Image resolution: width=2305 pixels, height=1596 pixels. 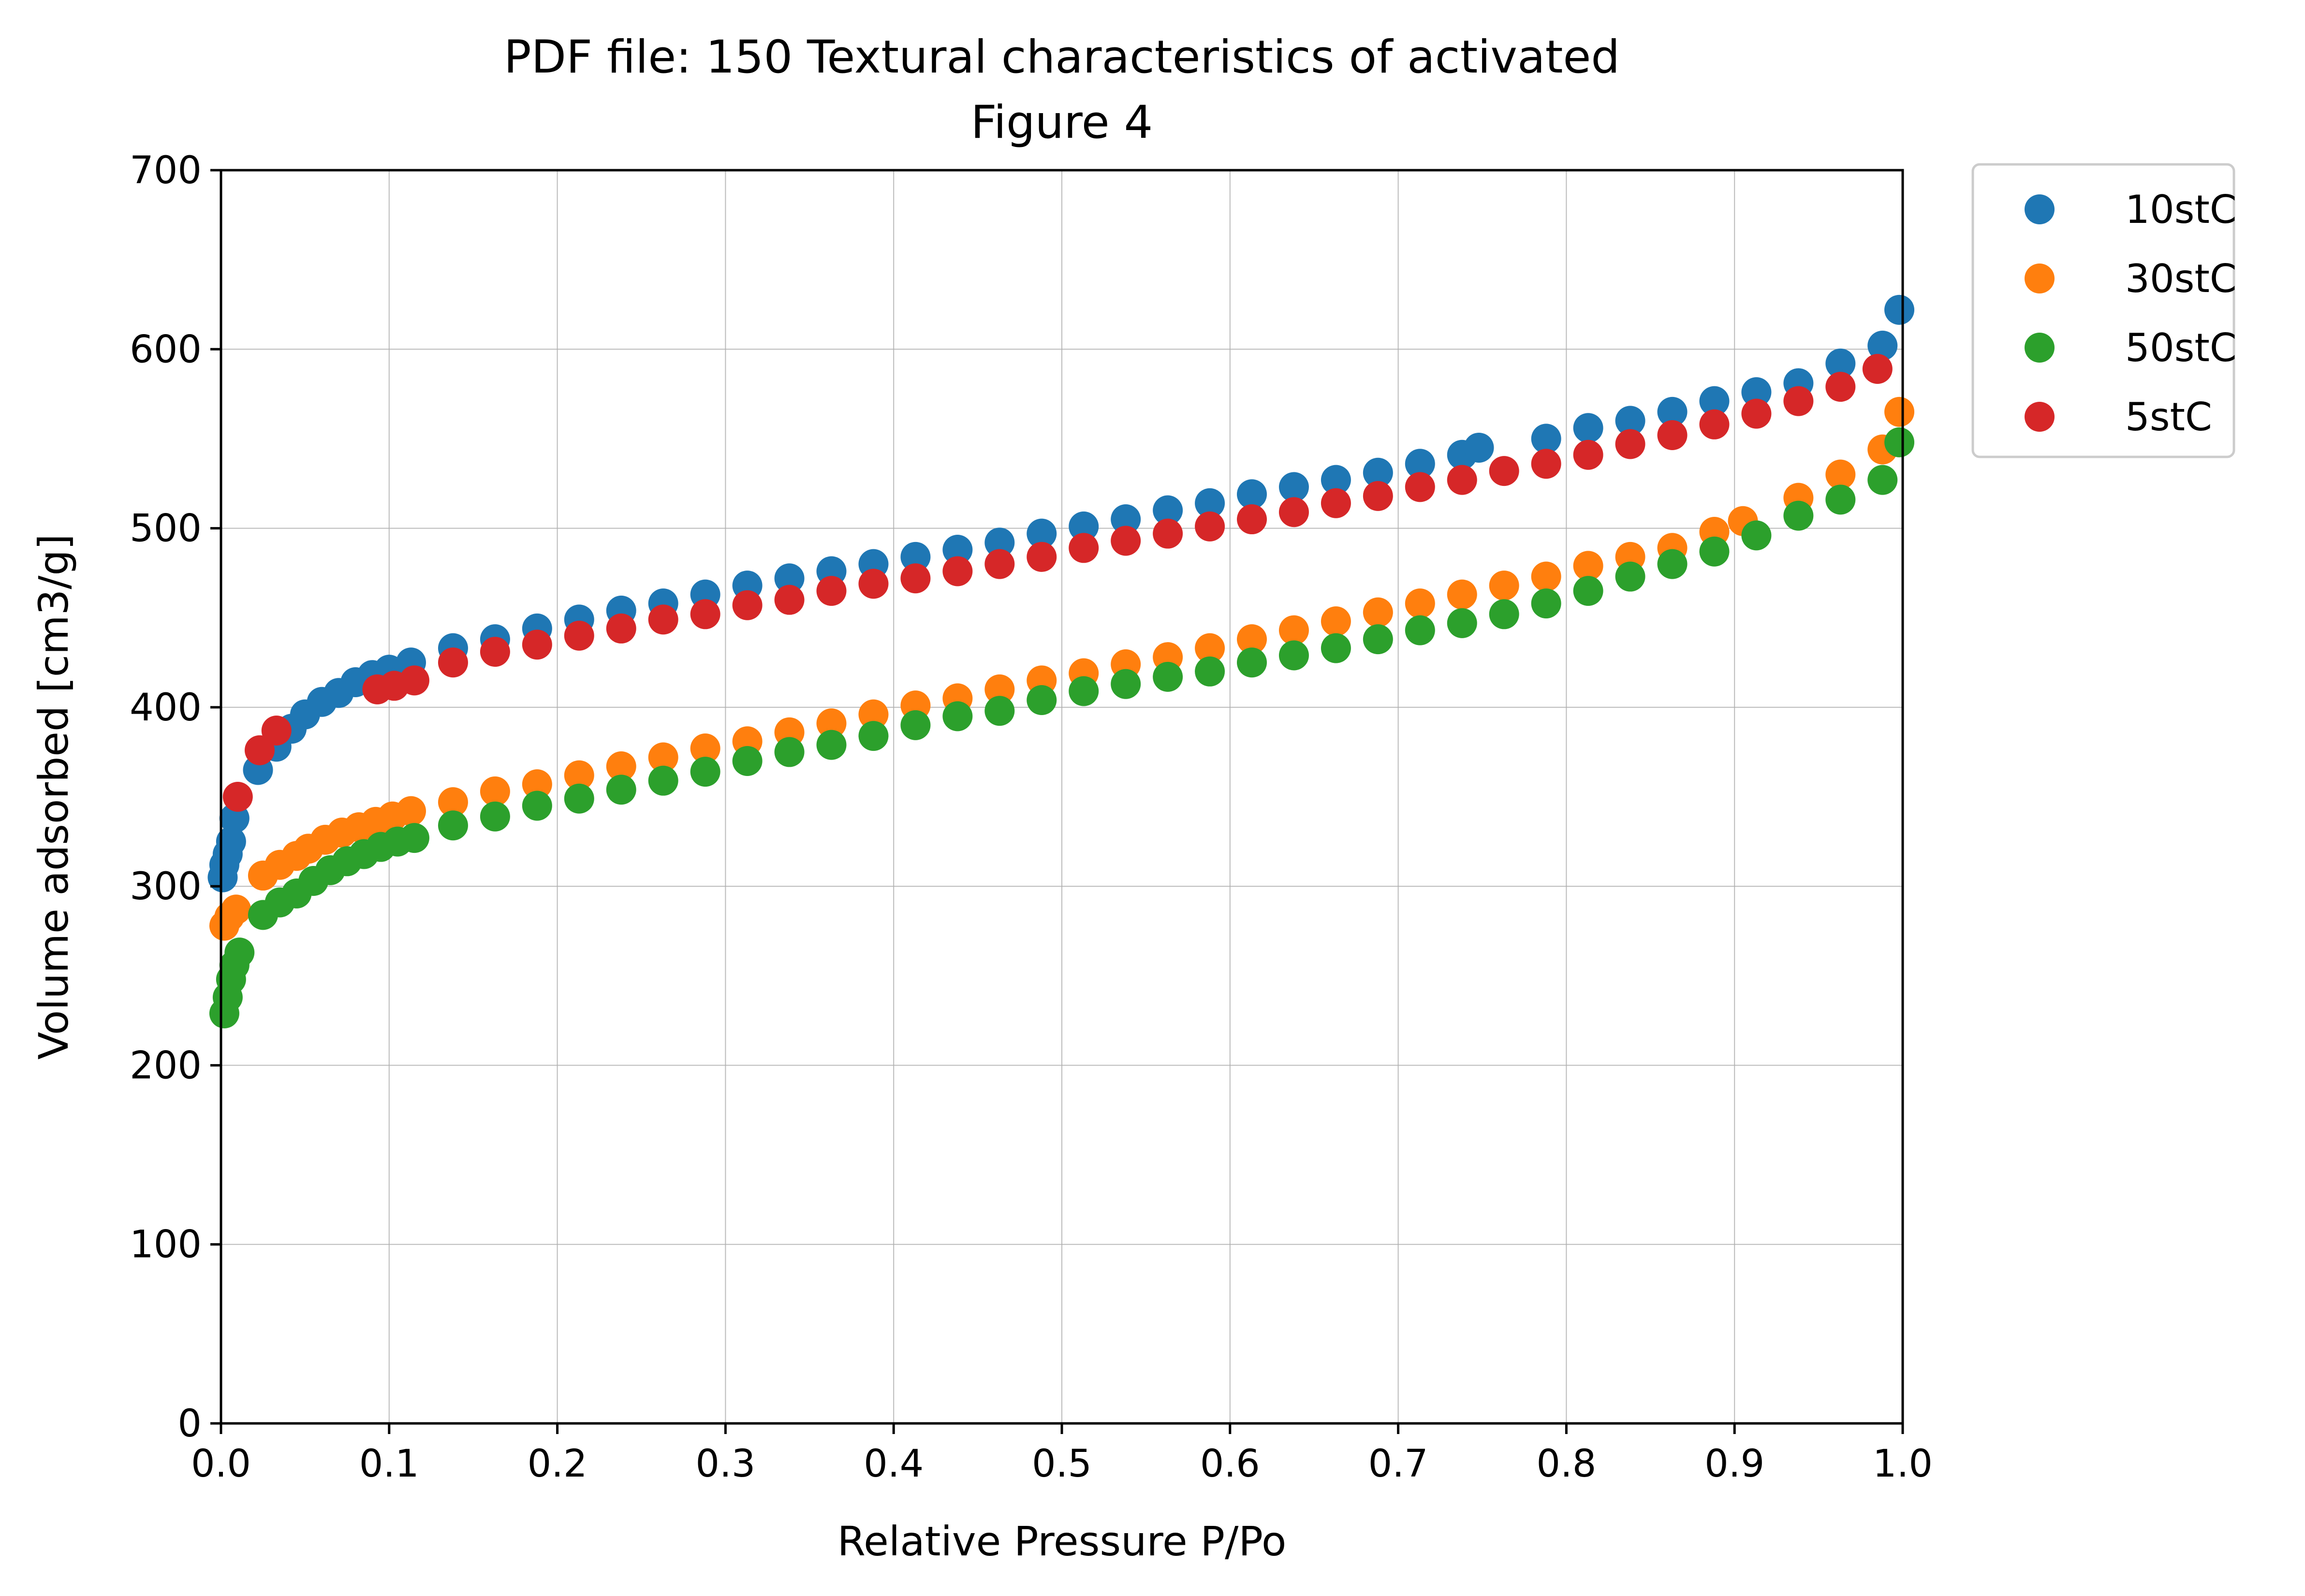 What do you see at coordinates (1062, 1464) in the screenshot?
I see `x-tick-label: 0.5` at bounding box center [1062, 1464].